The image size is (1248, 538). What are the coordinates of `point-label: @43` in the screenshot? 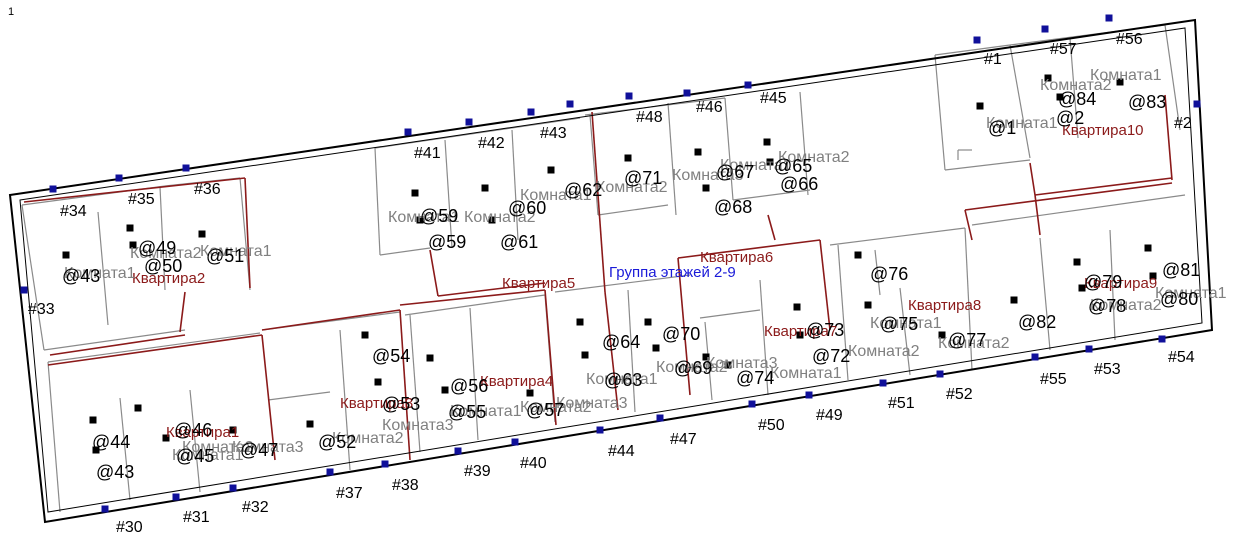 It's located at (81, 276).